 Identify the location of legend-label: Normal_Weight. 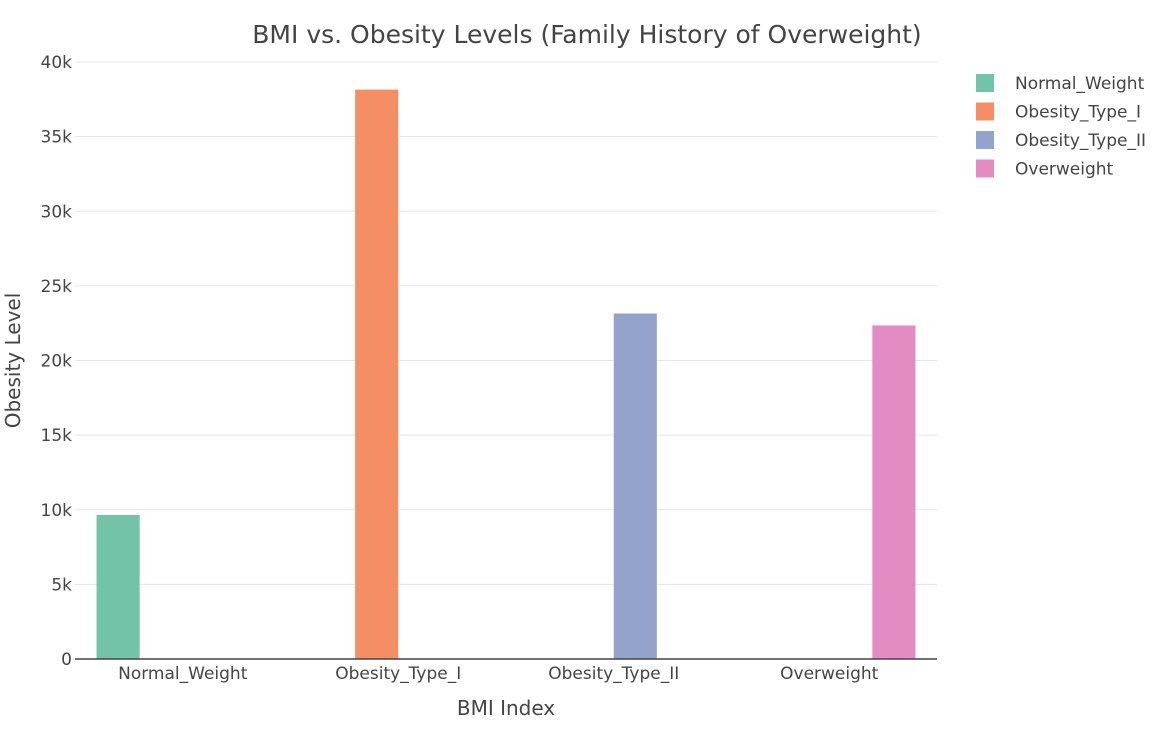
(1080, 84).